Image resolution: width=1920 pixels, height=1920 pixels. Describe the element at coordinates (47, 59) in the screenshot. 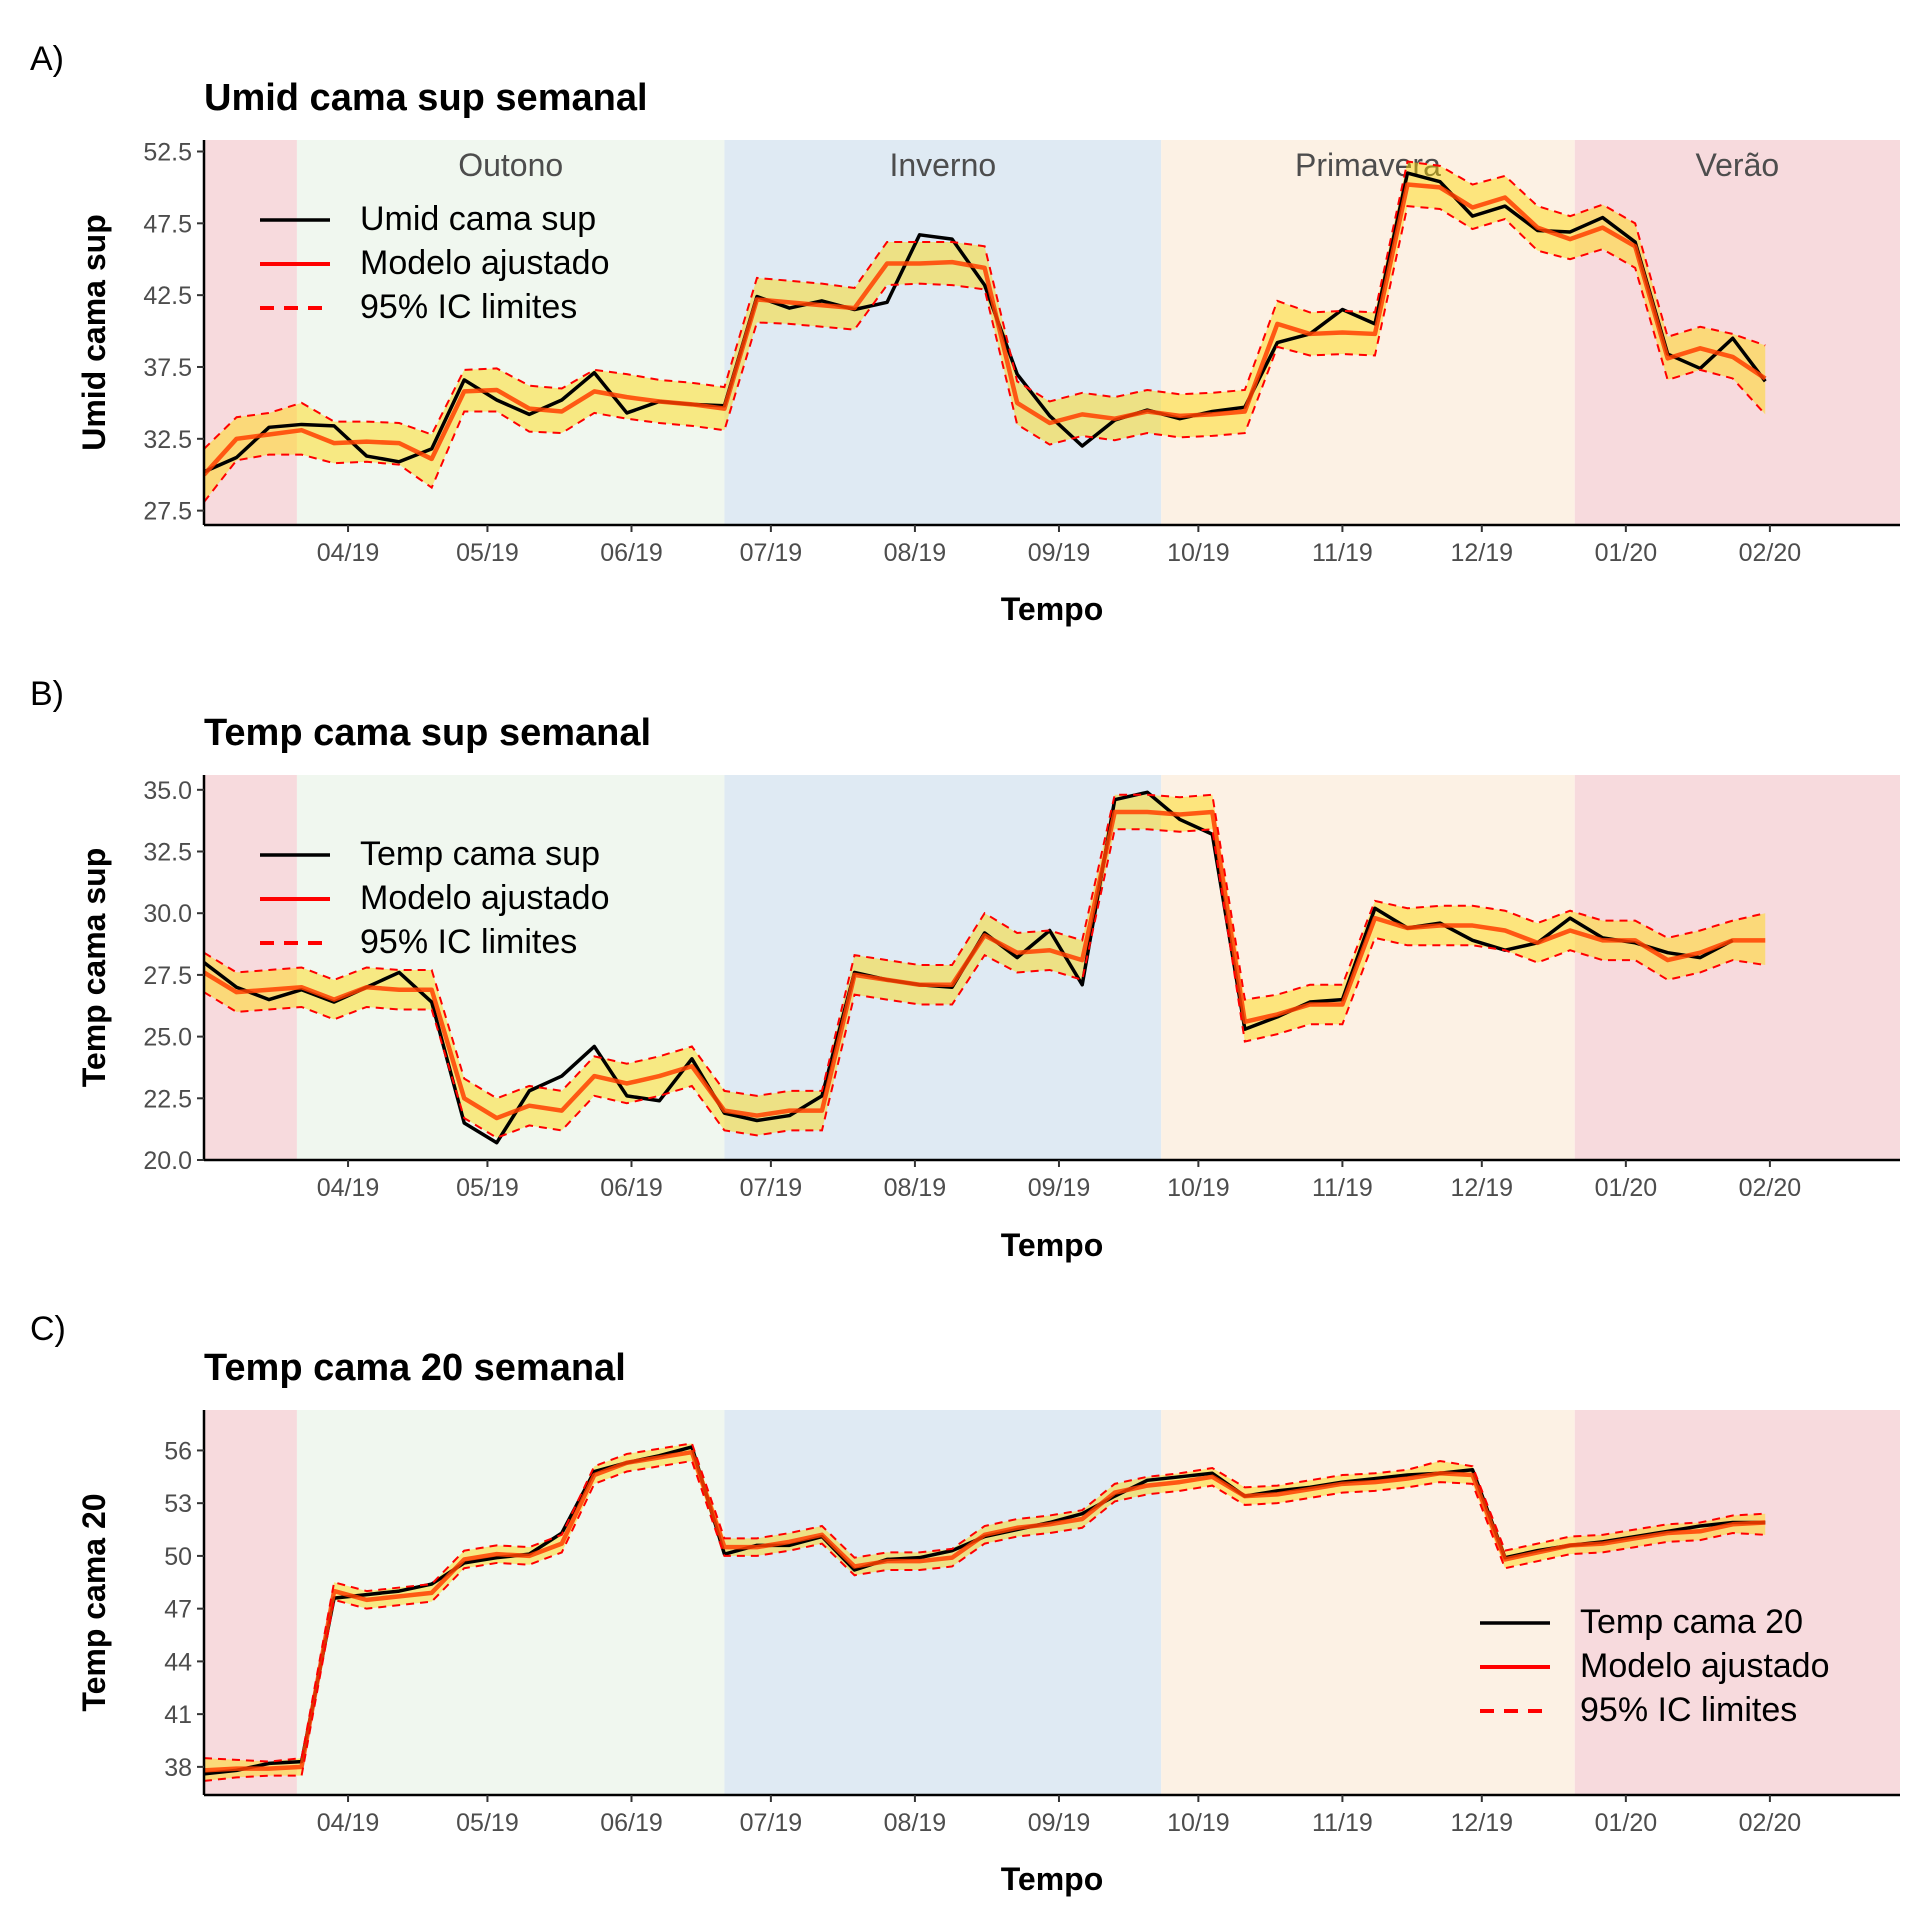

I see `panel-label: A)` at that location.